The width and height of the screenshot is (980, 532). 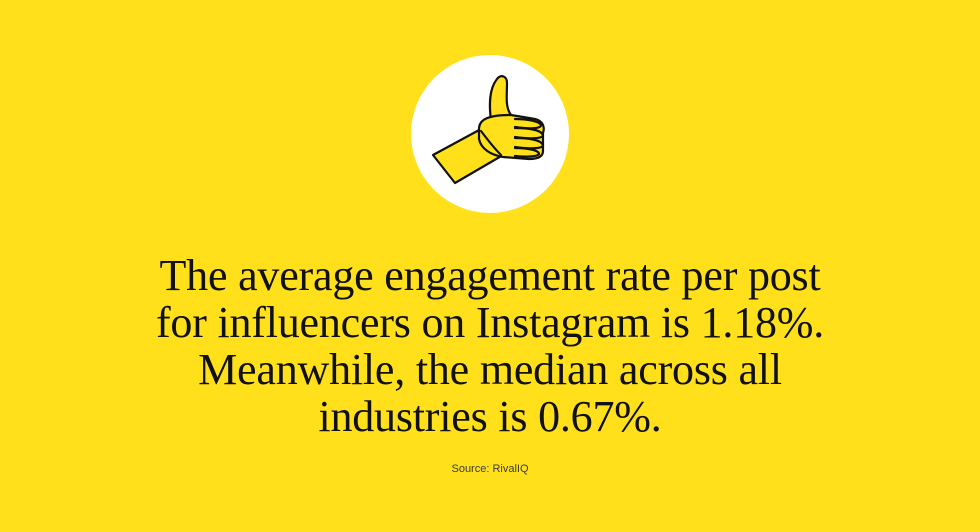 What do you see at coordinates (490, 322) in the screenshot?
I see `headline-line-2: for influencers on Instagram is 1.18%.` at bounding box center [490, 322].